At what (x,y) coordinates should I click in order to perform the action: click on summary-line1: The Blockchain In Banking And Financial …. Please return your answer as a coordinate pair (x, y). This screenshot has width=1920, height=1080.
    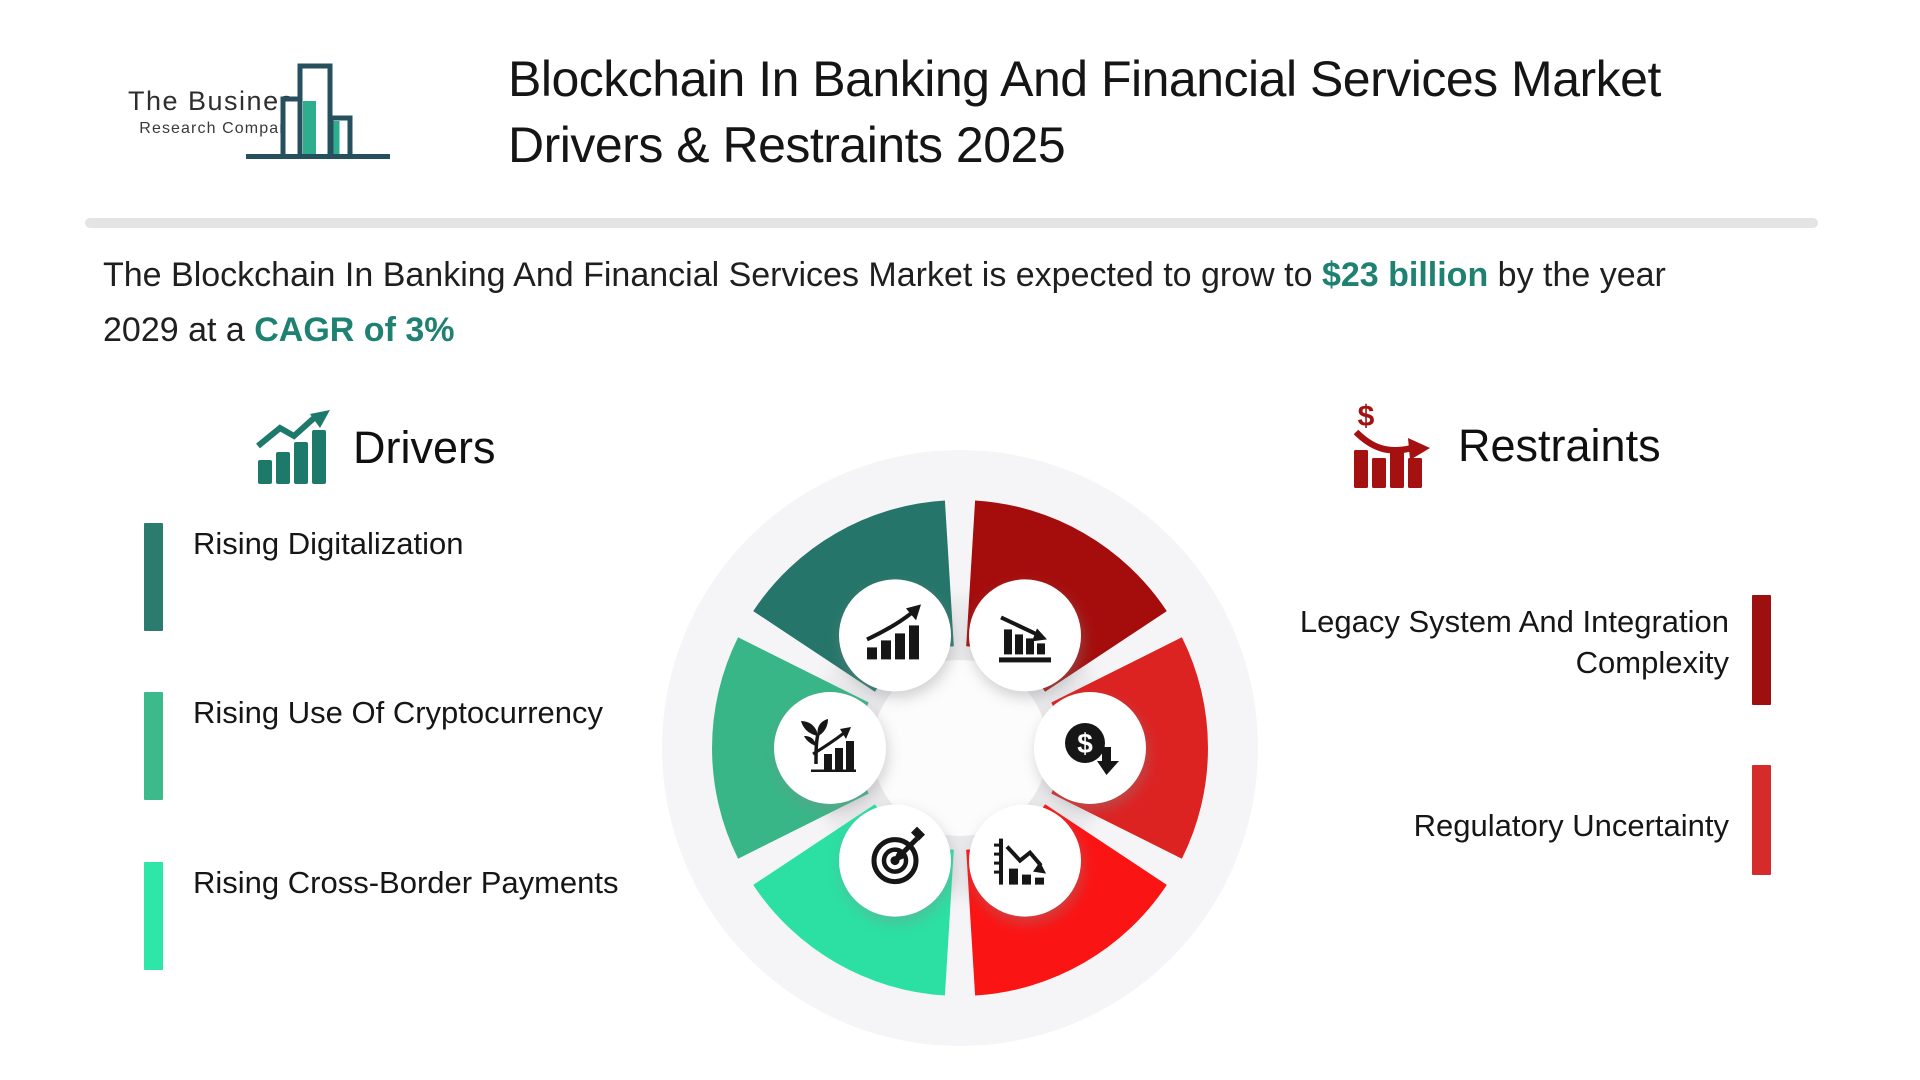
    Looking at the image, I should click on (884, 275).